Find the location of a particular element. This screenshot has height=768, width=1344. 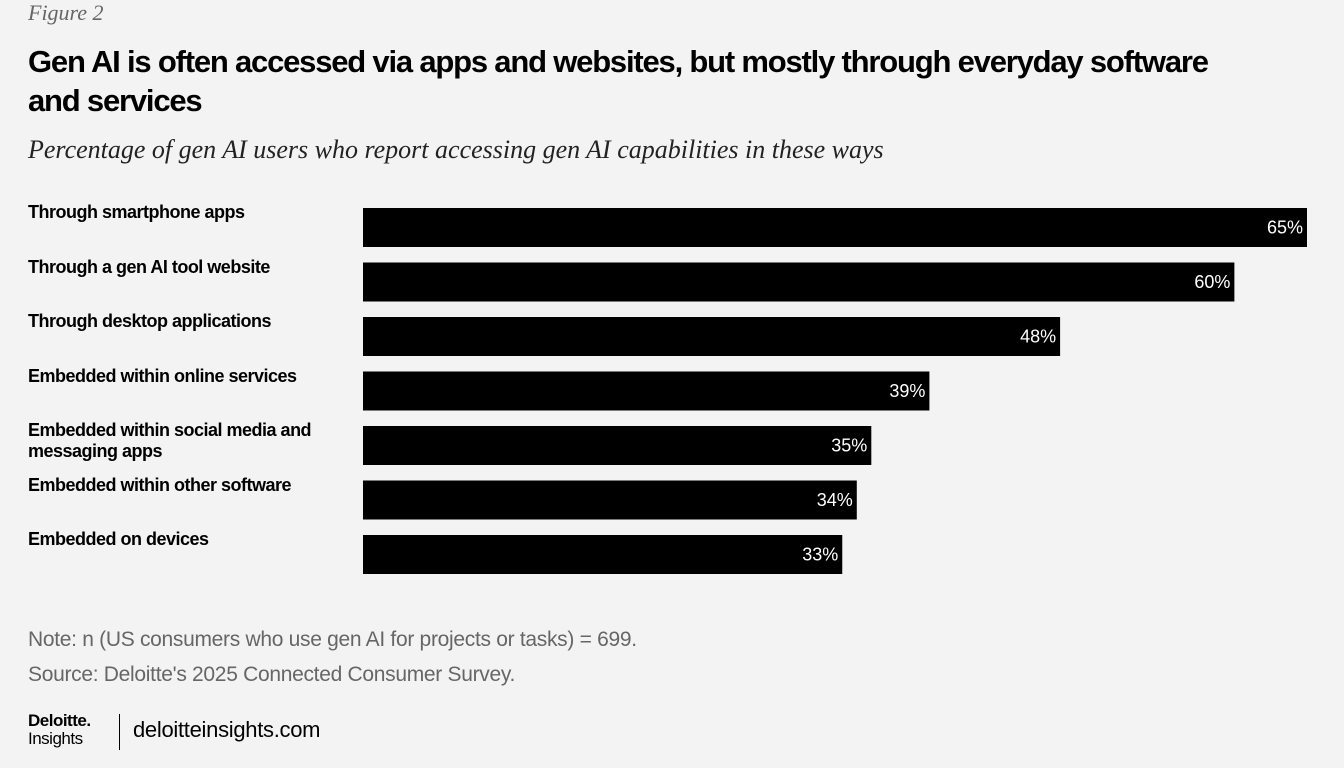

url: deloitteinsights.com is located at coordinates (227, 729).